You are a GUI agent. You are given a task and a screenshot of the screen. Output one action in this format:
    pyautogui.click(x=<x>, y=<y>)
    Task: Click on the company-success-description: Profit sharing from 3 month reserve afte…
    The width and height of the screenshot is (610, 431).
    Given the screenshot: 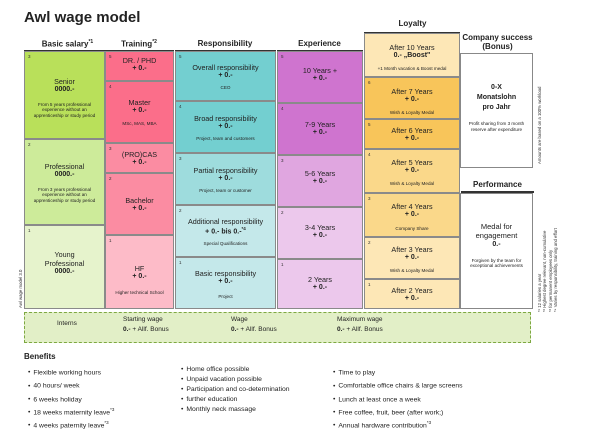 What is the action you would take?
    pyautogui.click(x=496, y=126)
    